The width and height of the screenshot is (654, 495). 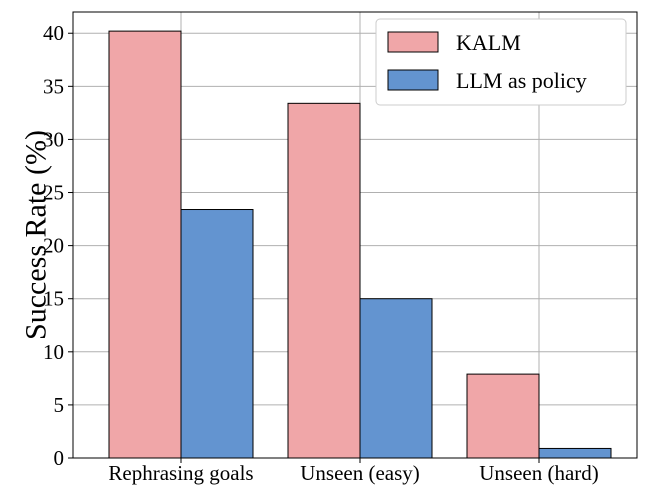 I want to click on y-tick-label-35: 35, so click(x=53, y=86).